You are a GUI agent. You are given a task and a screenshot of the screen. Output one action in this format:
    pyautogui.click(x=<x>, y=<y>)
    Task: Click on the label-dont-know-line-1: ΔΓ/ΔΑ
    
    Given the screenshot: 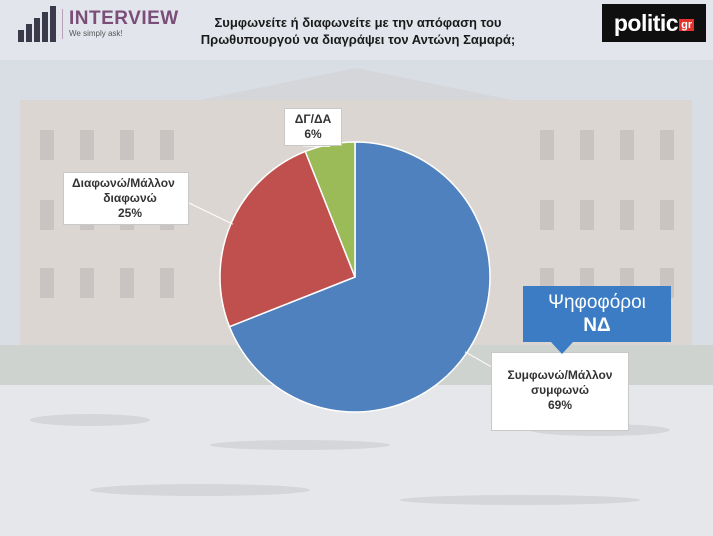 What is the action you would take?
    pyautogui.click(x=313, y=119)
    